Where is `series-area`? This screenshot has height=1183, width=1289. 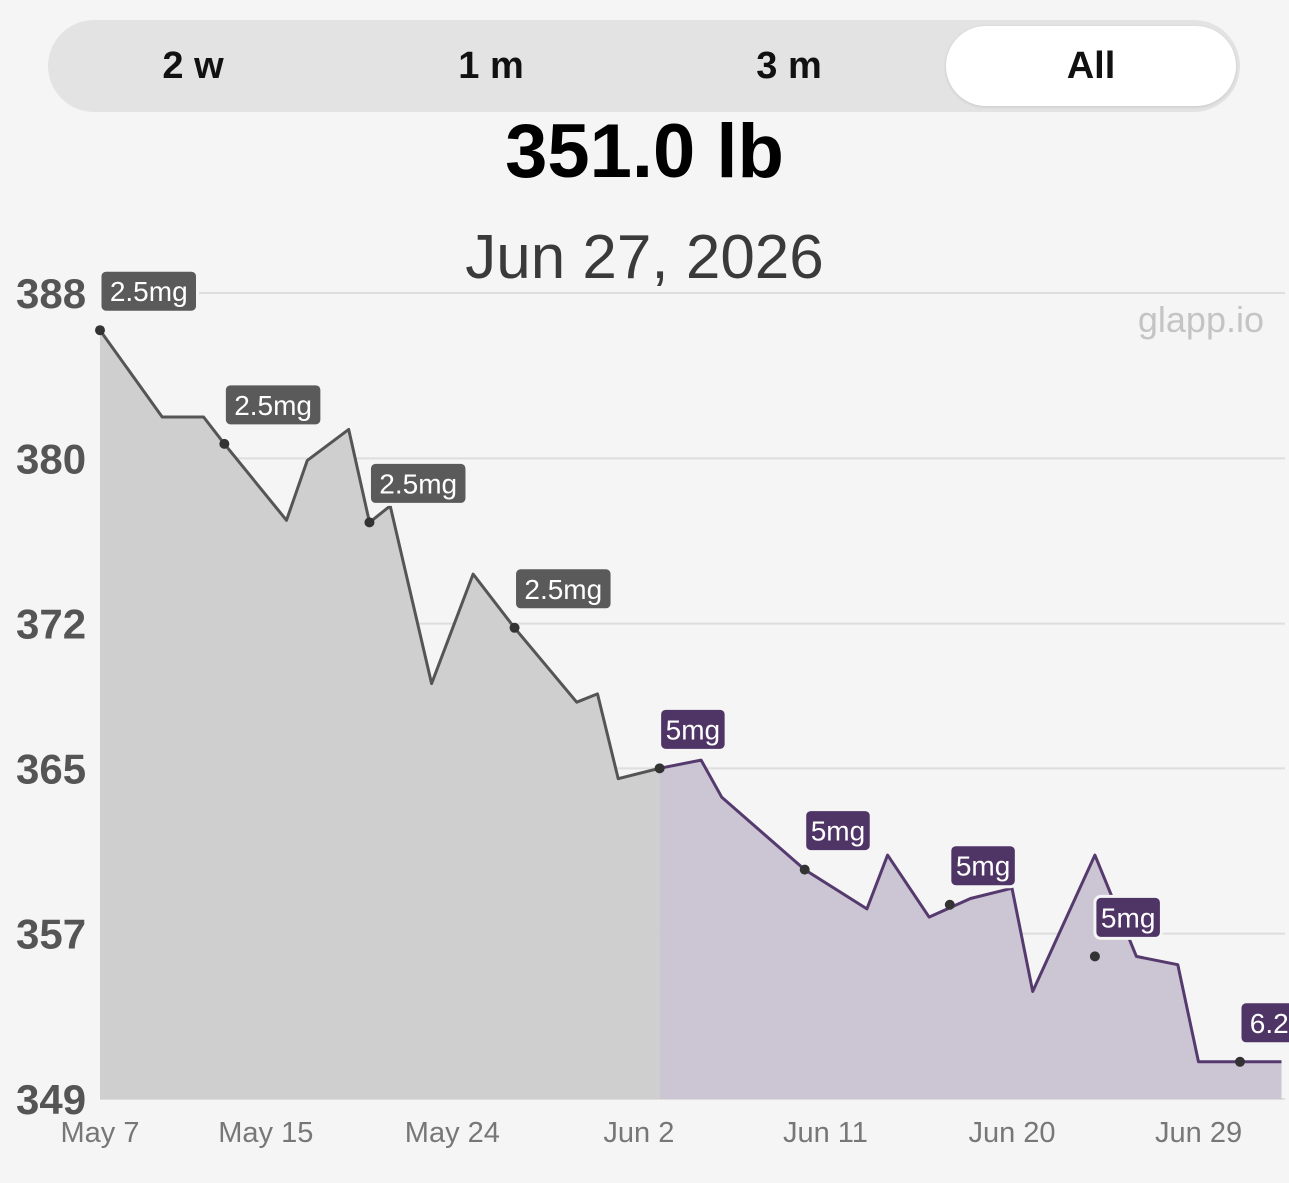 series-area is located at coordinates (970, 929).